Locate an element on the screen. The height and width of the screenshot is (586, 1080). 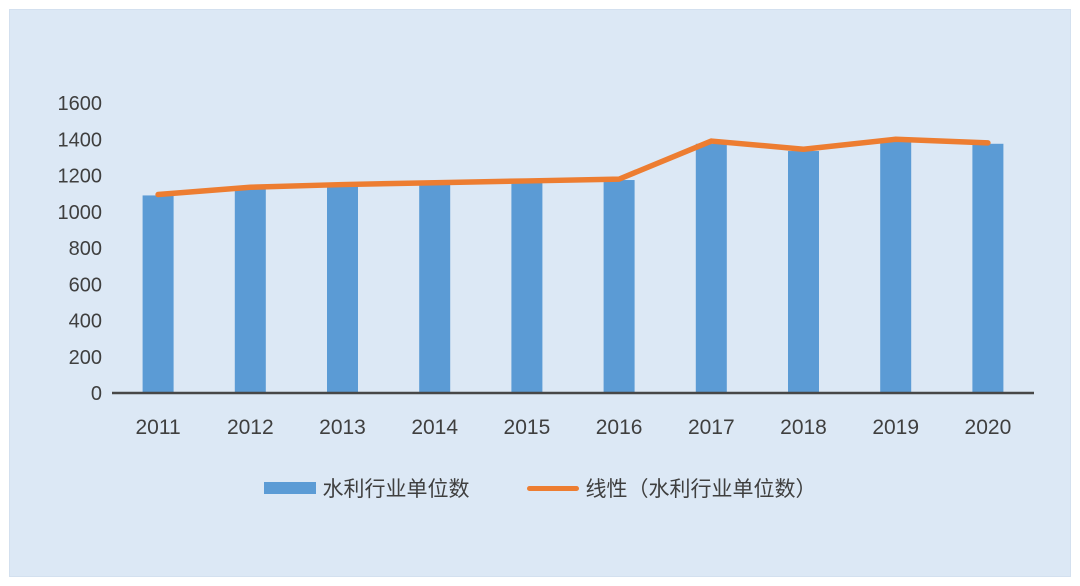
y-axis-tick-label: 1200 is located at coordinates (80, 177).